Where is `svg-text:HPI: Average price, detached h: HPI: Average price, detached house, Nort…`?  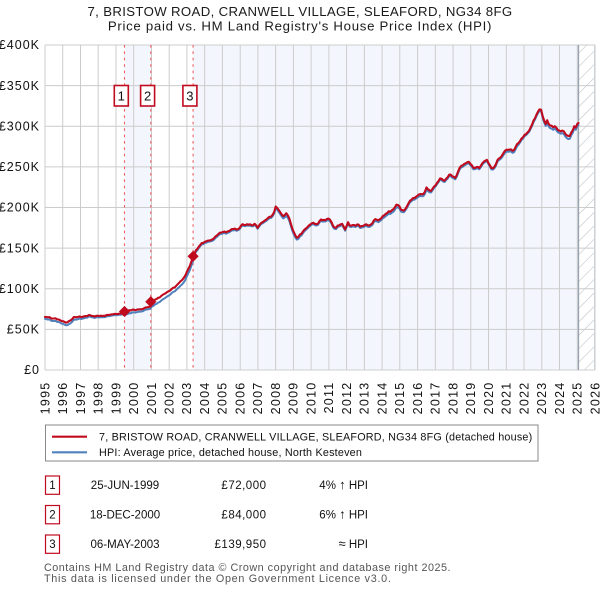
svg-text:HPI: Average price, detached h: HPI: Average price, detached house, Nort… is located at coordinates (230, 453).